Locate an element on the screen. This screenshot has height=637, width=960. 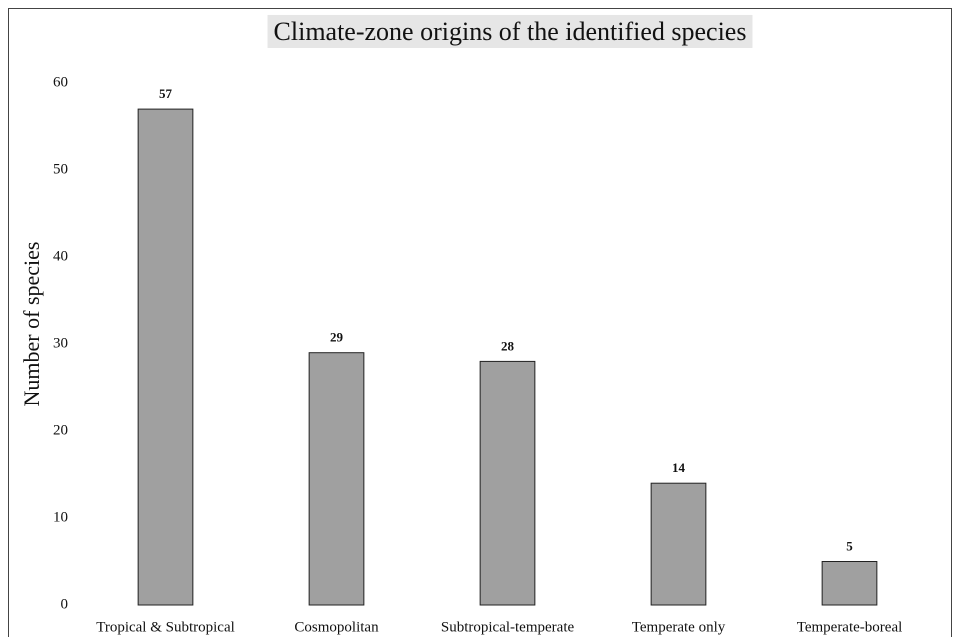
value-label: 29 is located at coordinates (337, 337).